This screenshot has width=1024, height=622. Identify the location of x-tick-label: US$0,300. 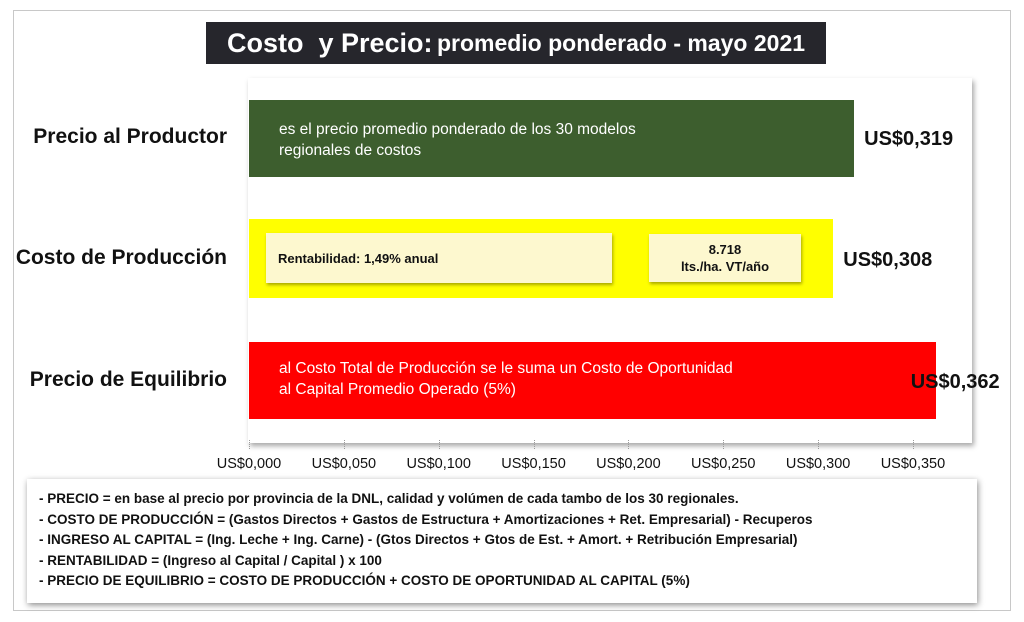
(818, 464).